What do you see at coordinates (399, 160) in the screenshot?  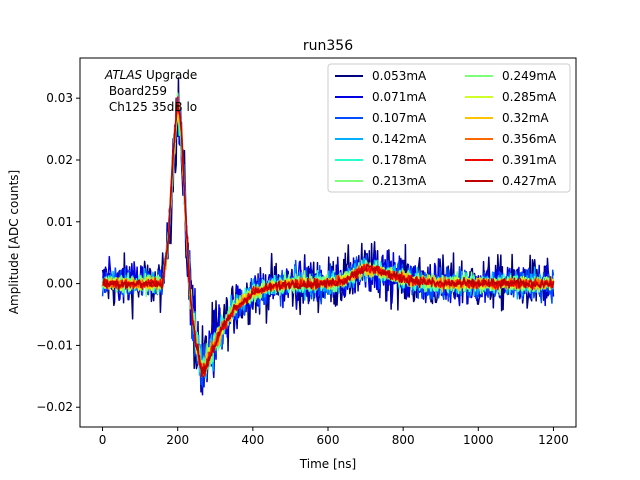 I see `legend-entry-label: 0.178mA` at bounding box center [399, 160].